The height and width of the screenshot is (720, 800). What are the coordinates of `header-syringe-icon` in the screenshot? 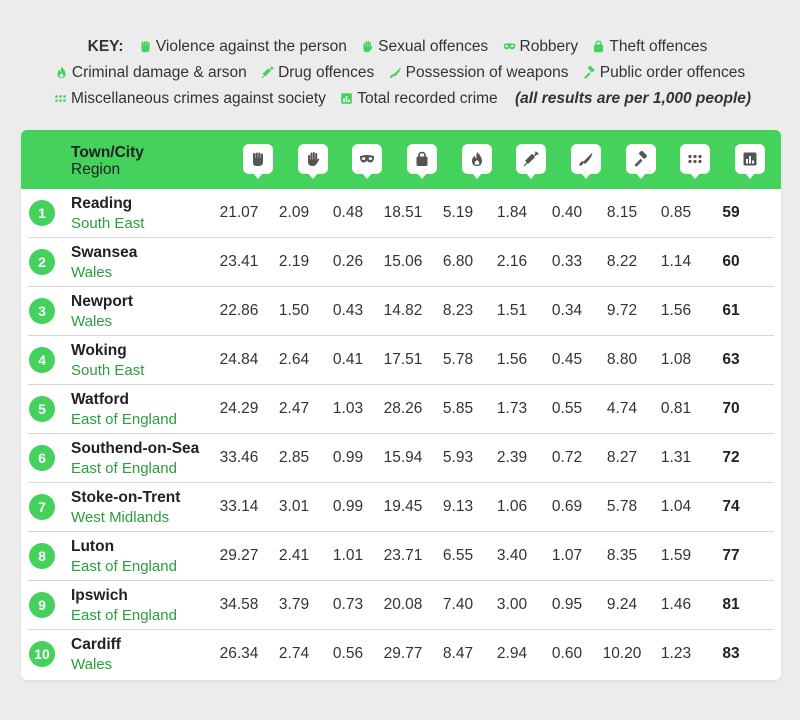 It's located at (531, 161).